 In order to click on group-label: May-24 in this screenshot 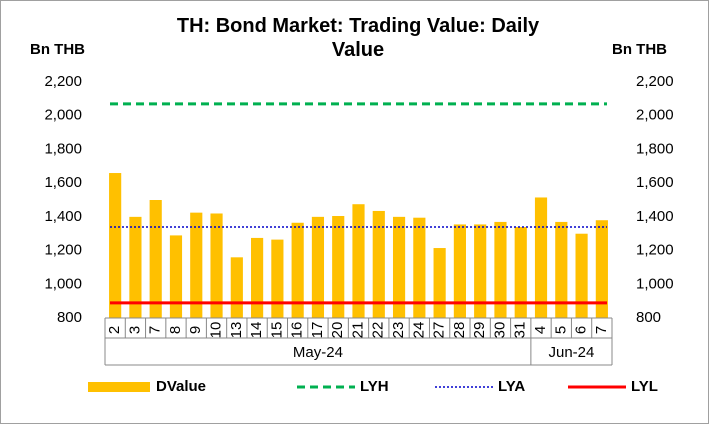, I will do `click(318, 352)`.